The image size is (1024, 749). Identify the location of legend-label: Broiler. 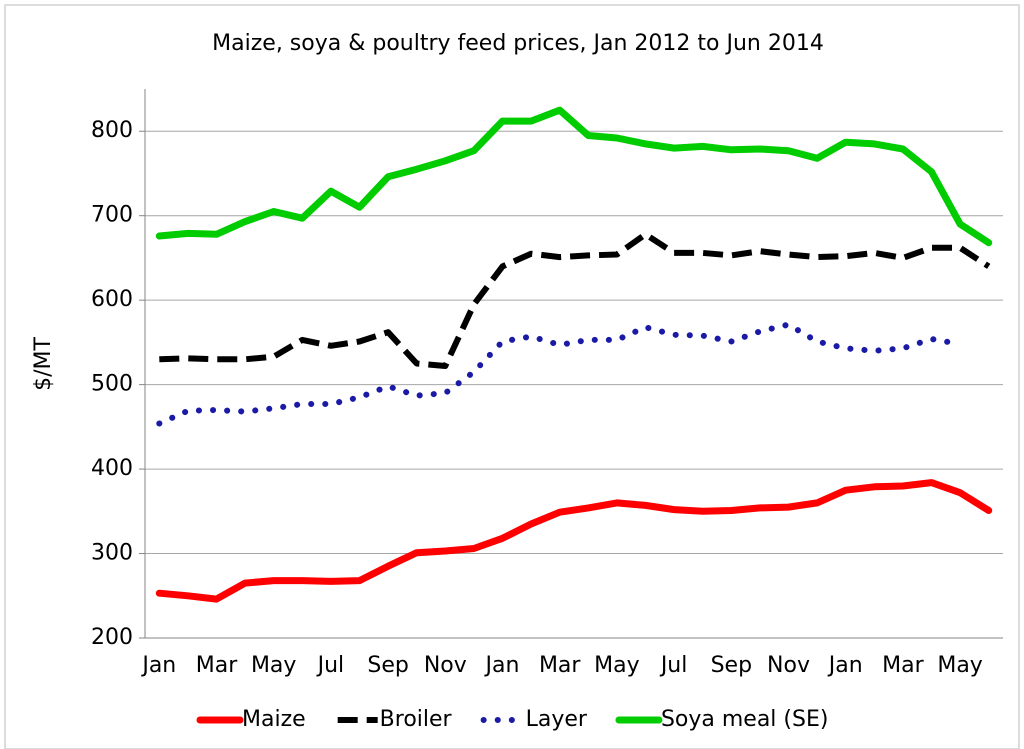
(416, 719).